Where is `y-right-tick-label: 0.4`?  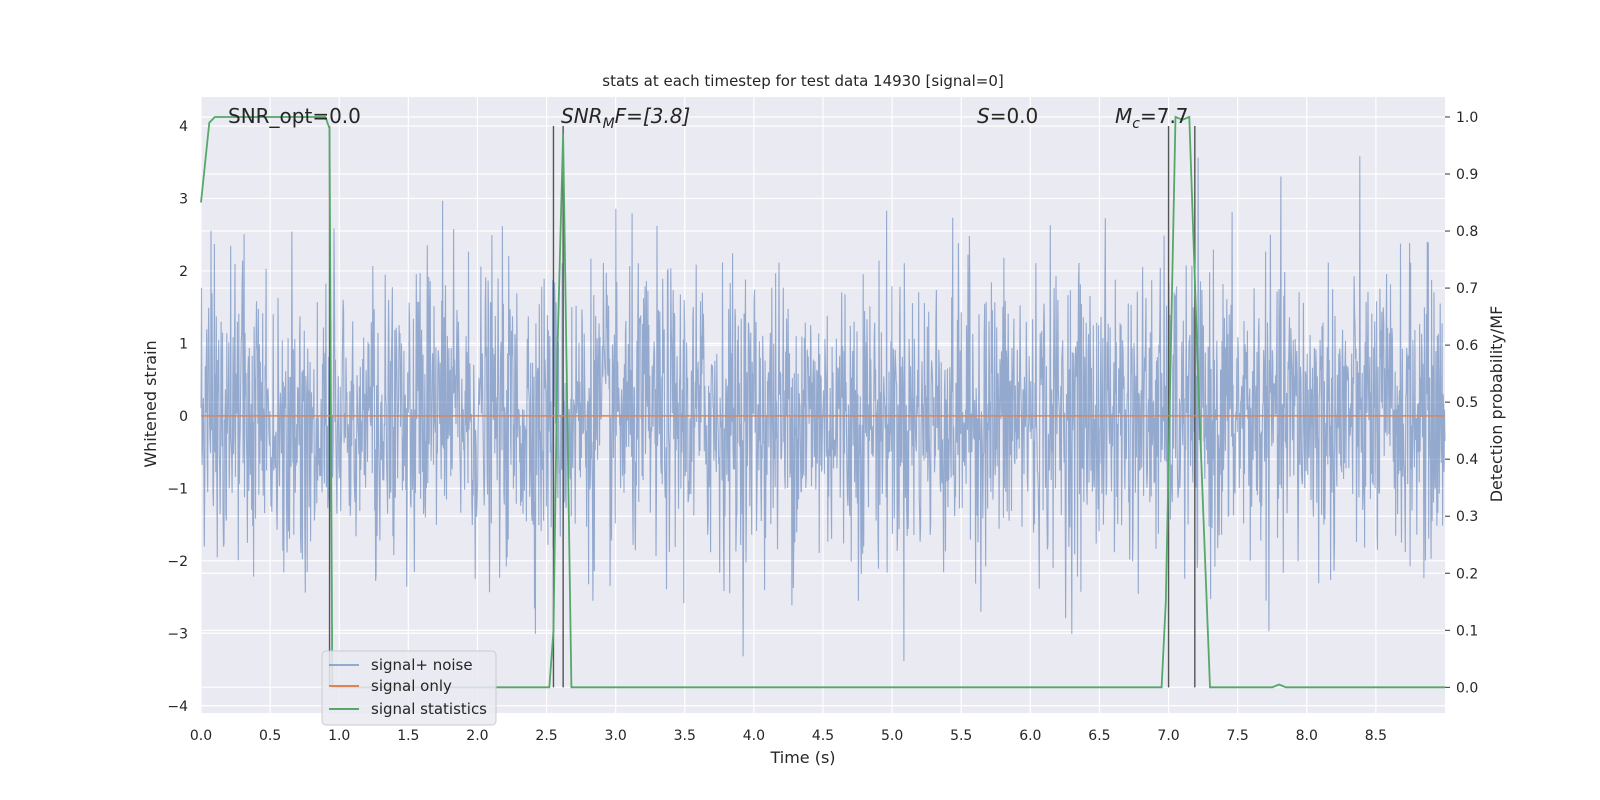
y-right-tick-label: 0.4 is located at coordinates (1467, 460).